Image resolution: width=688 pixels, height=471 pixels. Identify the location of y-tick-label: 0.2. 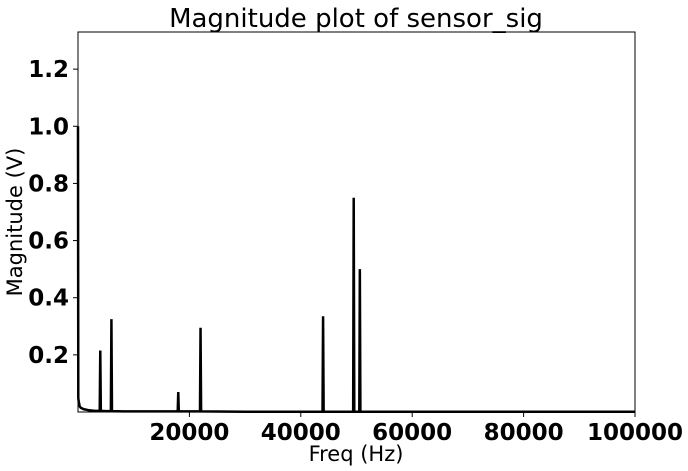
(48, 356).